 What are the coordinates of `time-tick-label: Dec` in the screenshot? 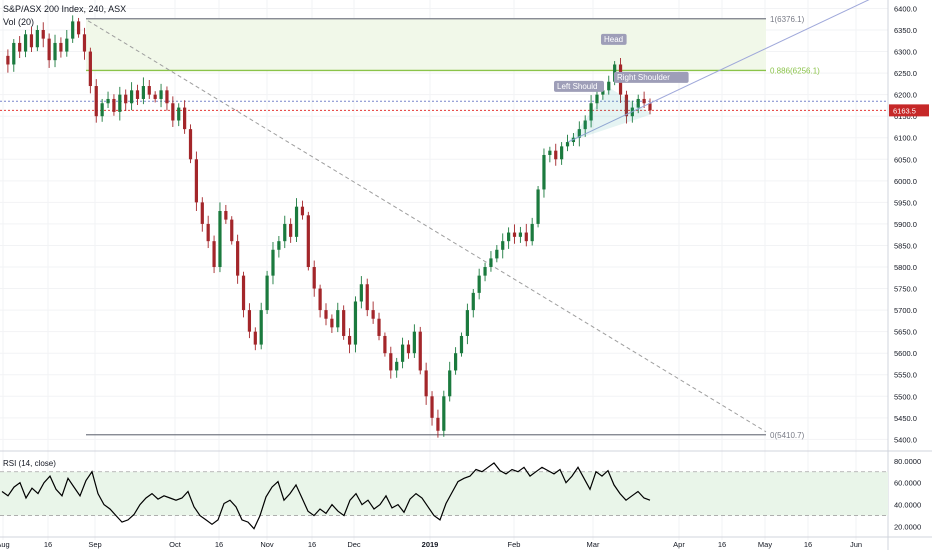 It's located at (354, 544).